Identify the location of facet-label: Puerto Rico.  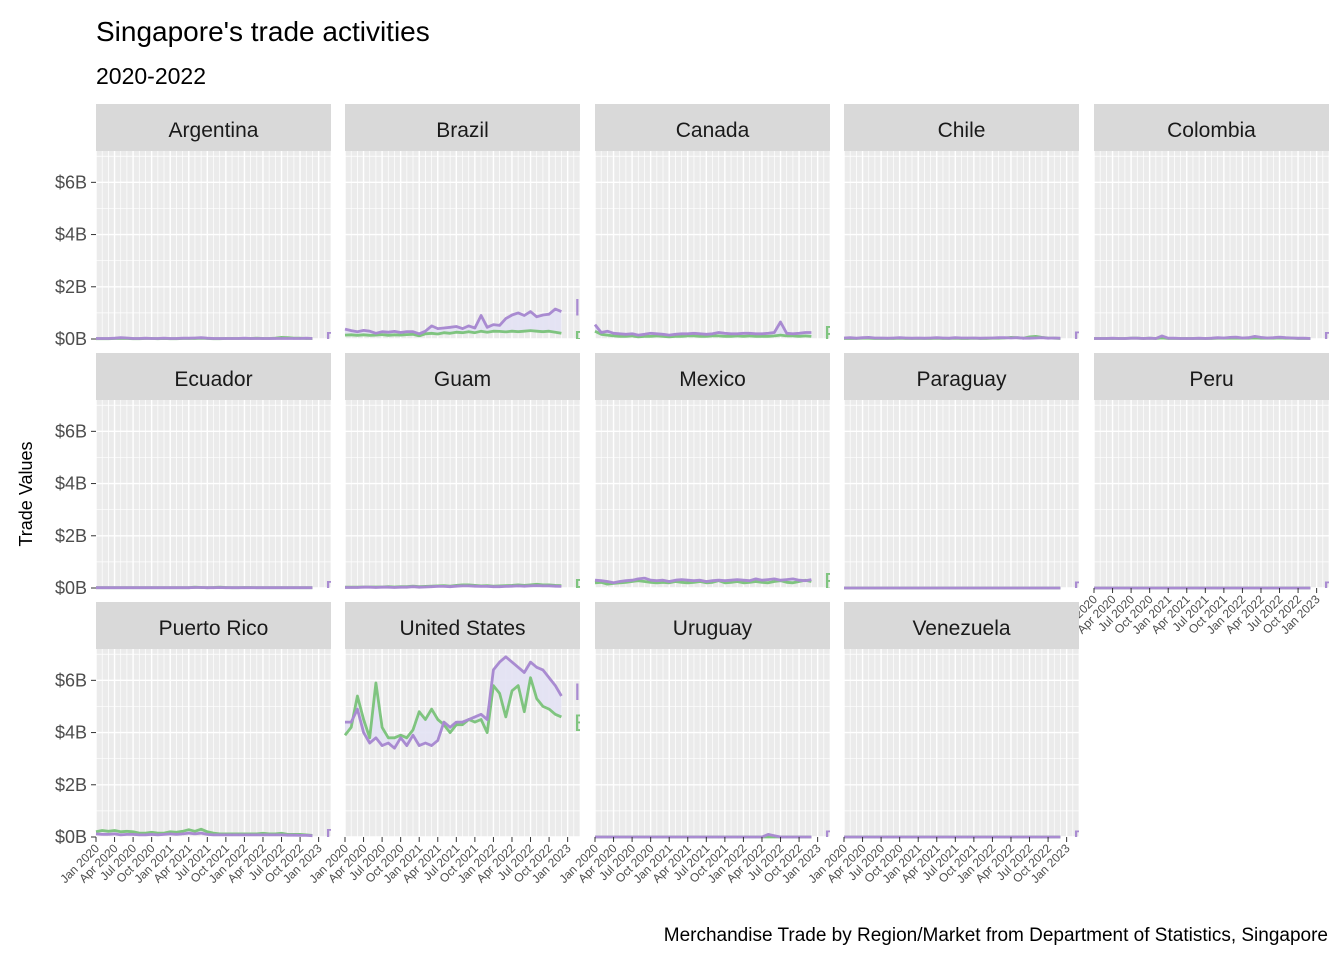
(214, 628).